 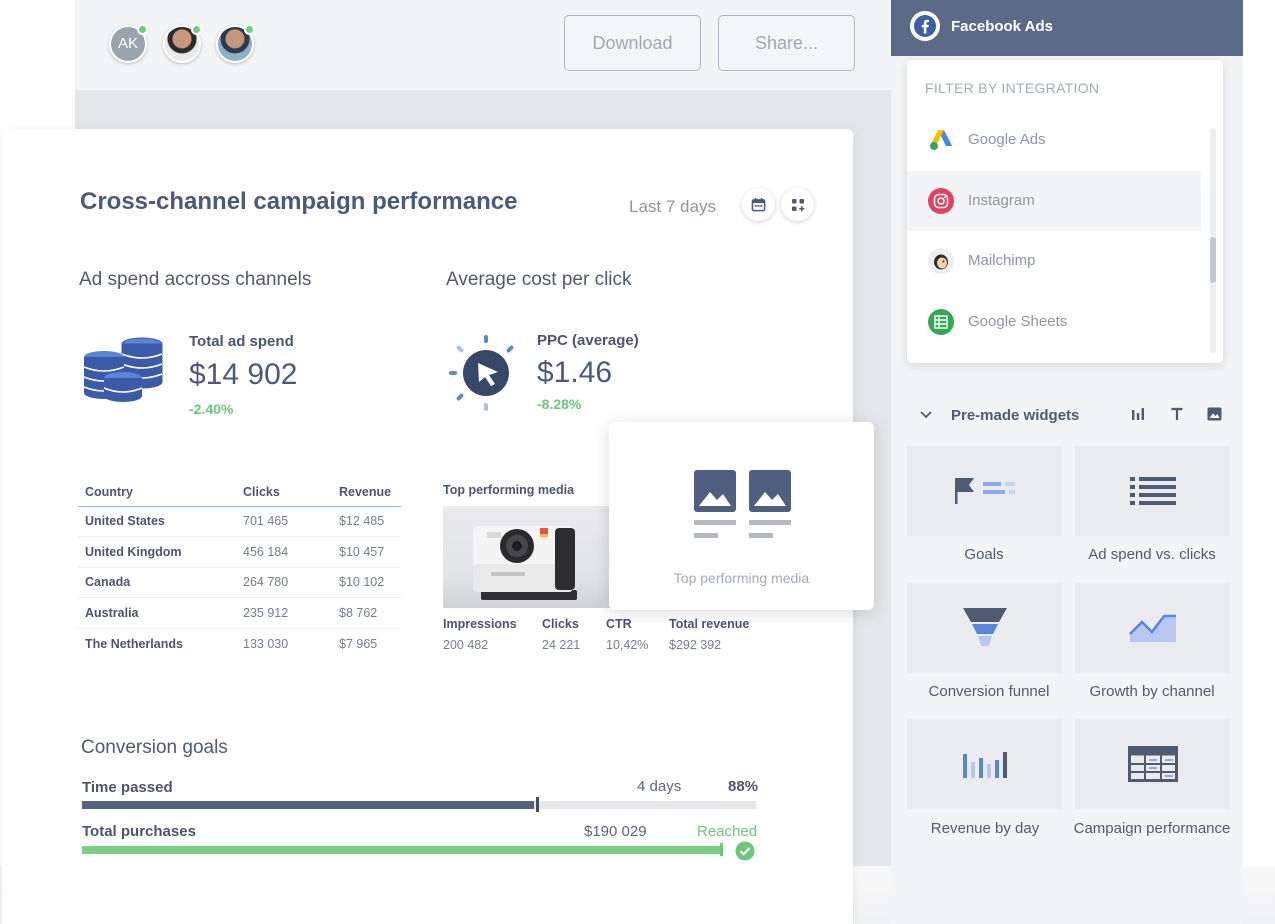 What do you see at coordinates (154, 747) in the screenshot?
I see `conversion-goals-title: Conversion goals` at bounding box center [154, 747].